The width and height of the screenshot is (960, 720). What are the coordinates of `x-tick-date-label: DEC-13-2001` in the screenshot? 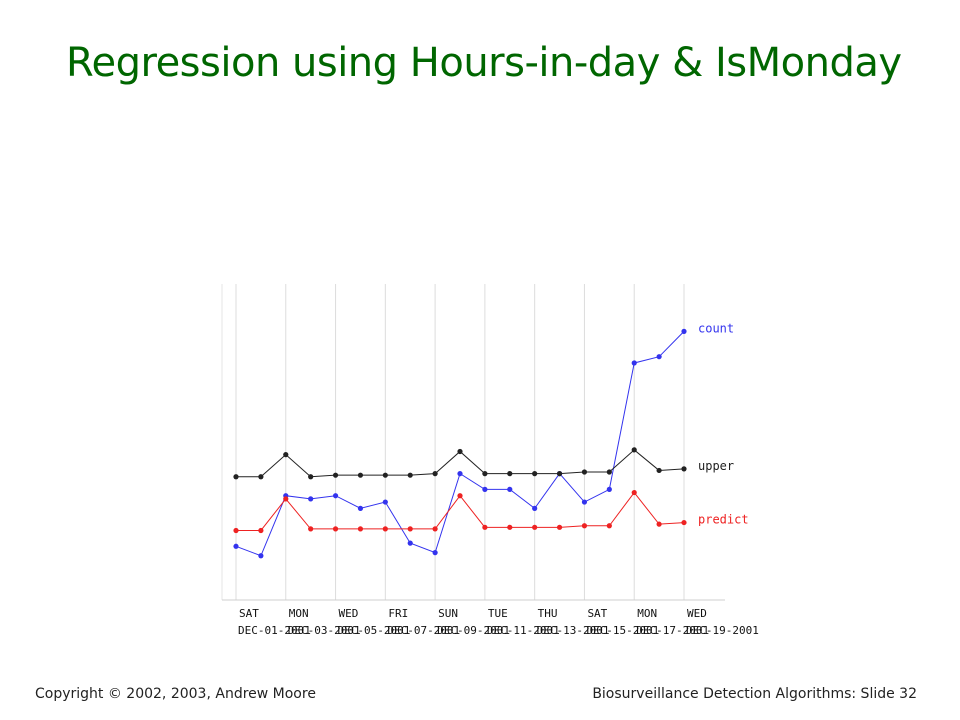 It's located at (573, 630).